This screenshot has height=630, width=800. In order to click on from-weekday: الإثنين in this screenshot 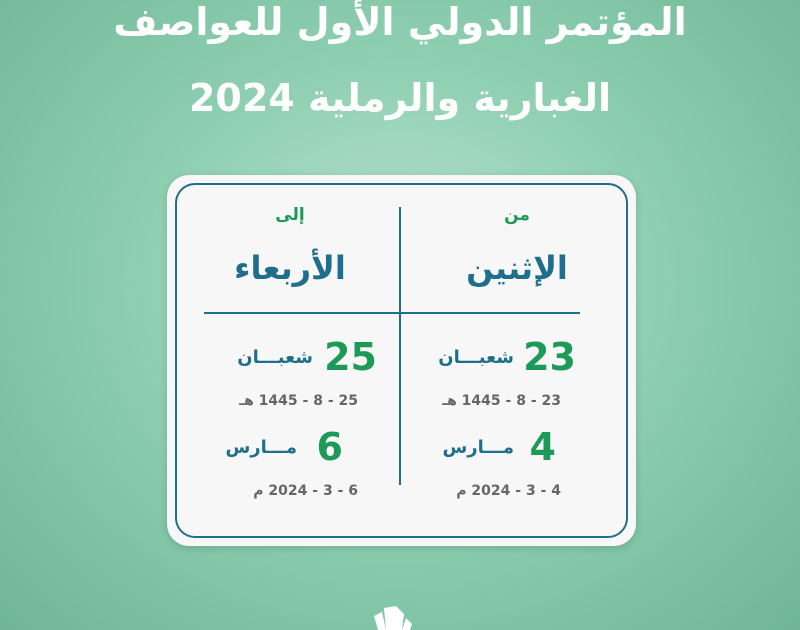, I will do `click(517, 268)`.